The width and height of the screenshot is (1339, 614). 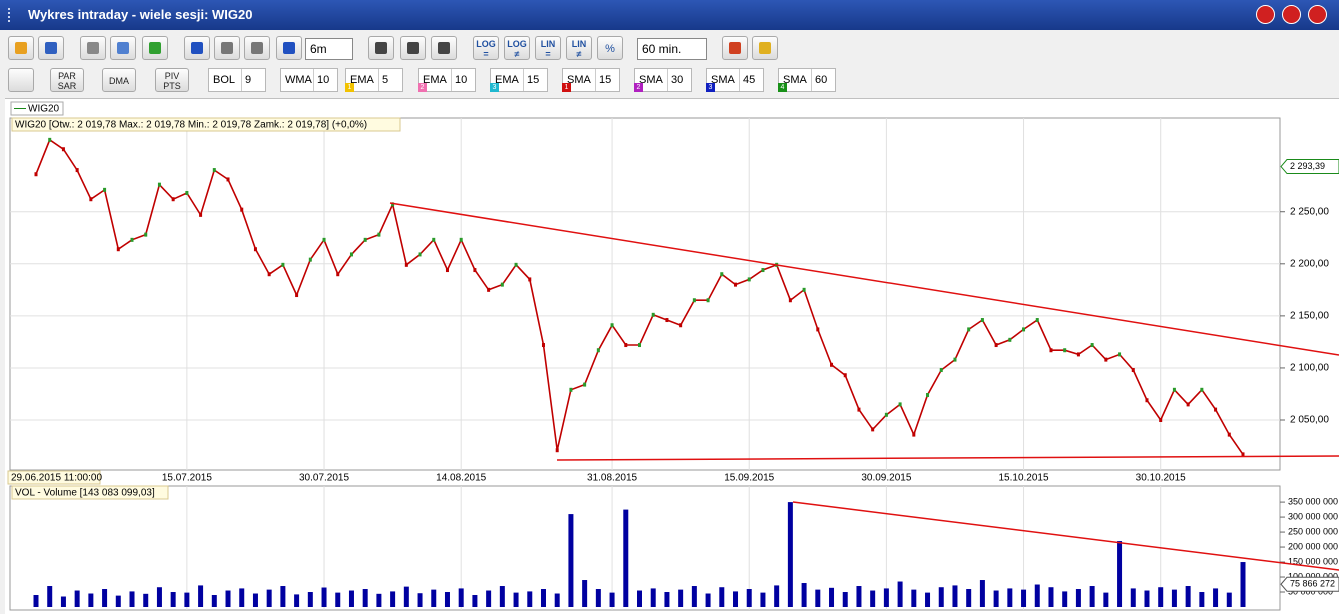 What do you see at coordinates (67, 76) in the screenshot?
I see `indicator-button-label: PAR` at bounding box center [67, 76].